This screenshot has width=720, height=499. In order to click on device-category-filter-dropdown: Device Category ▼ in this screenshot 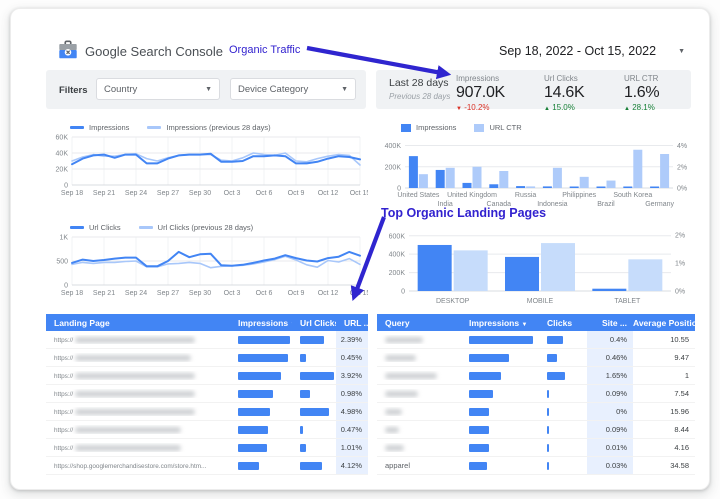, I will do `click(293, 89)`.